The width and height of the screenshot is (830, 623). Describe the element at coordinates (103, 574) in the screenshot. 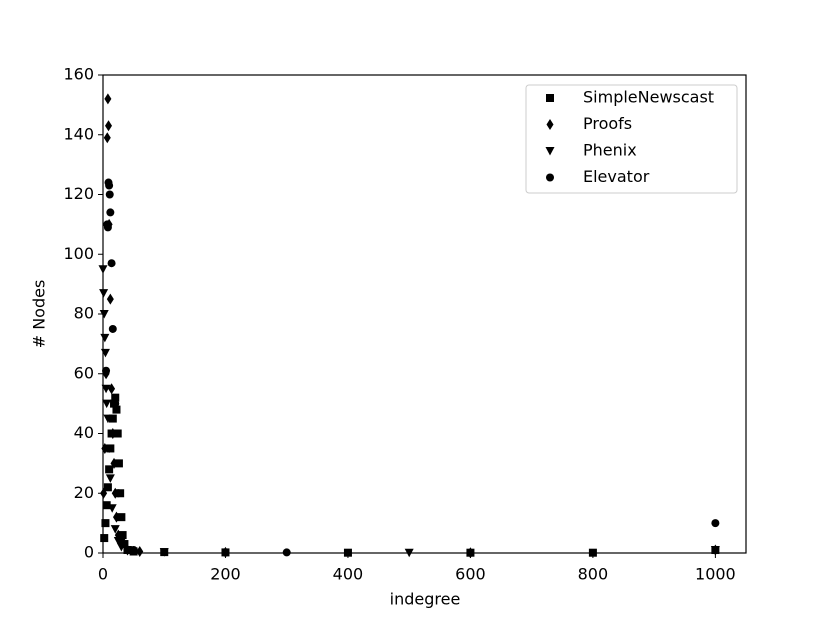

I see `x-tick-label: 0` at that location.